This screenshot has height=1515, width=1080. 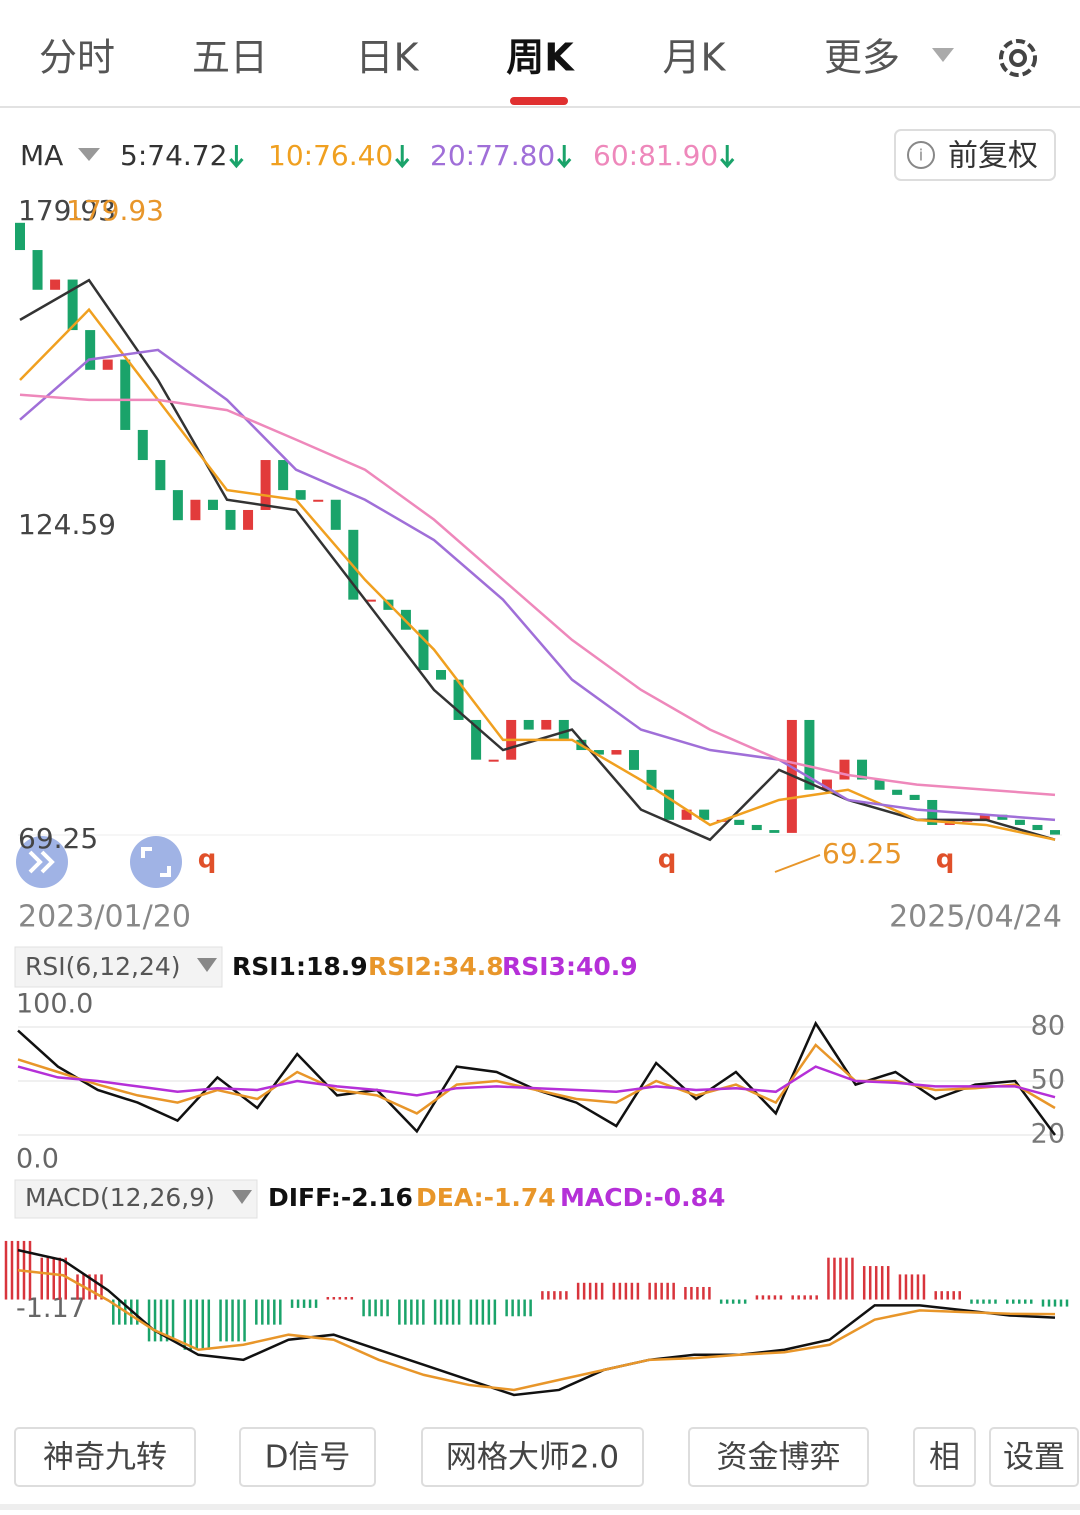 I want to click on rsi-right-tick: 20, so click(x=1048, y=1134).